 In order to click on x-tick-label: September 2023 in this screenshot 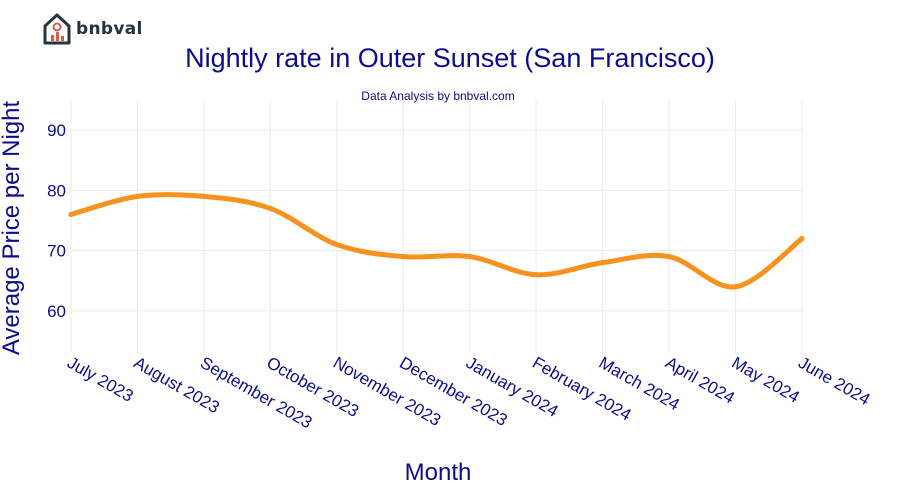, I will do `click(256, 392)`.